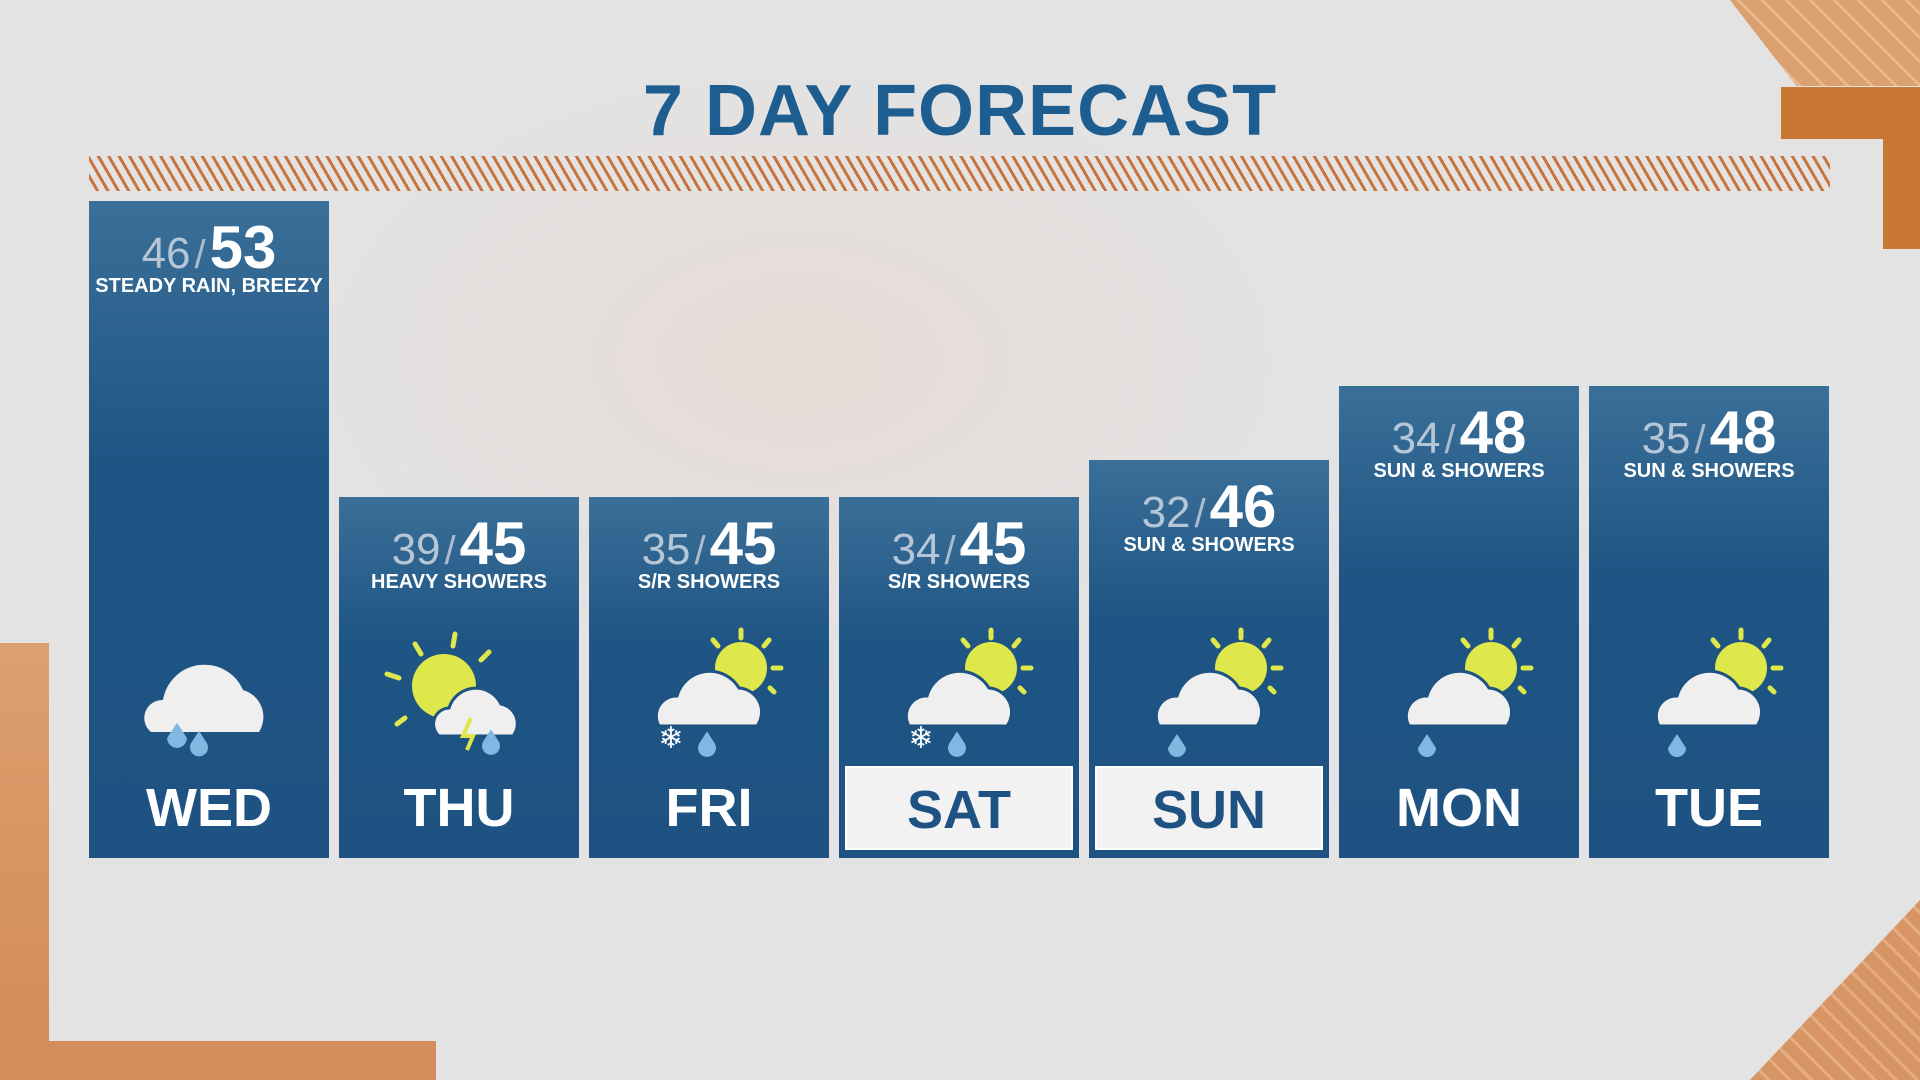 The image size is (1920, 1080). I want to click on condition-text: HEAVY SHOWERS, so click(459, 582).